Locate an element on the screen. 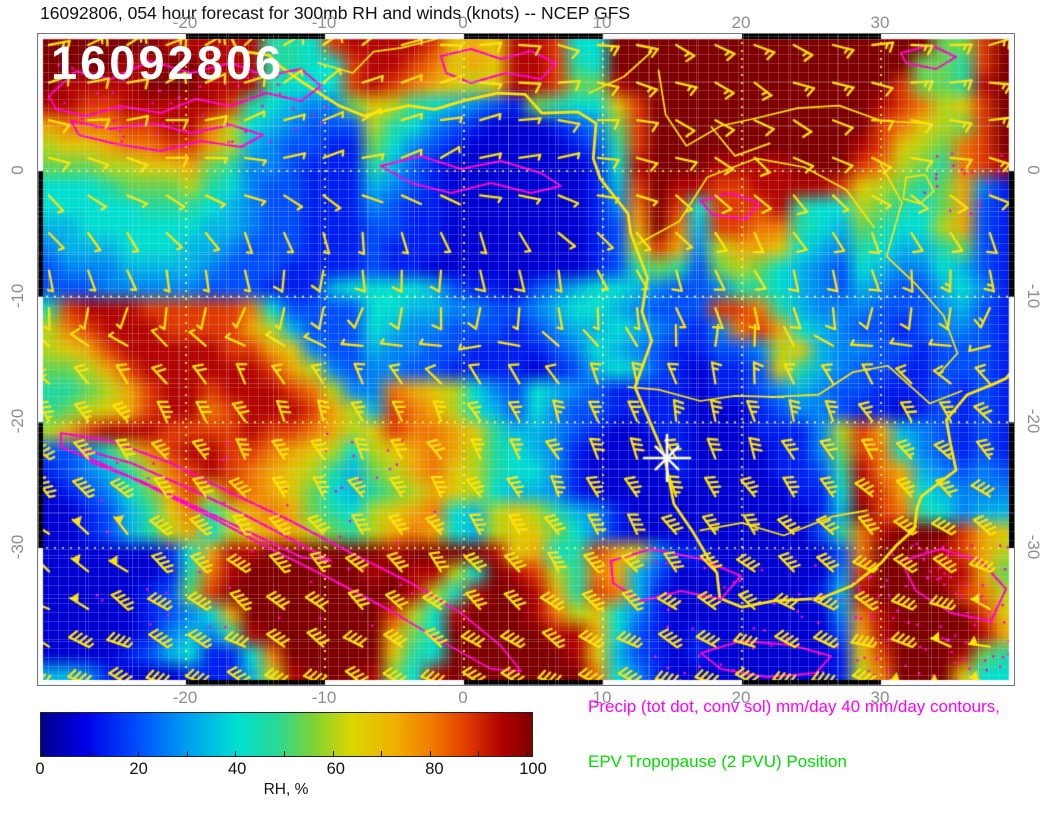 The width and height of the screenshot is (1056, 816). lon-tick-top: -20 is located at coordinates (185, 22).